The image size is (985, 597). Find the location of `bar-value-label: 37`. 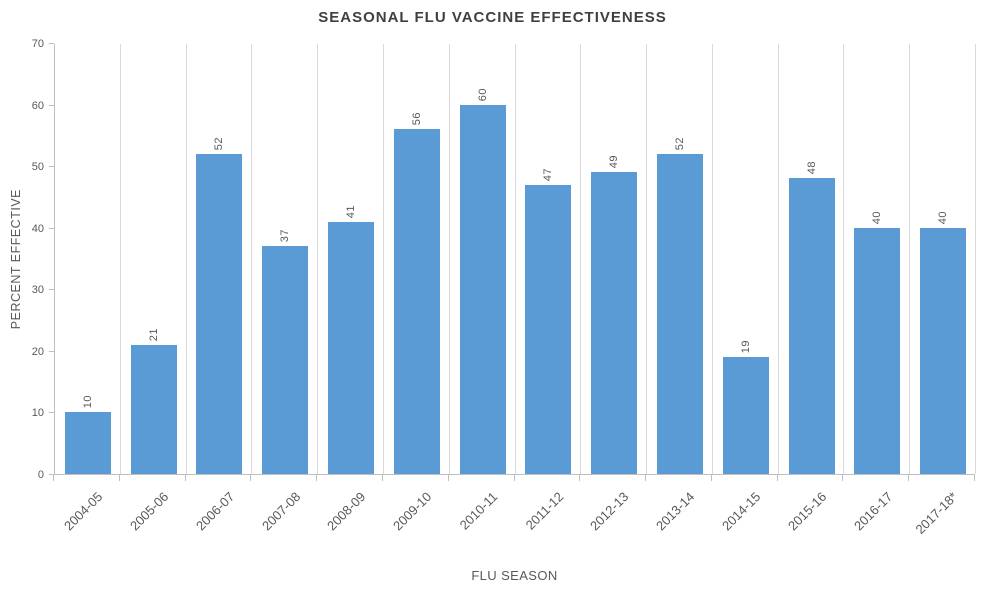

bar-value-label: 37 is located at coordinates (285, 235).